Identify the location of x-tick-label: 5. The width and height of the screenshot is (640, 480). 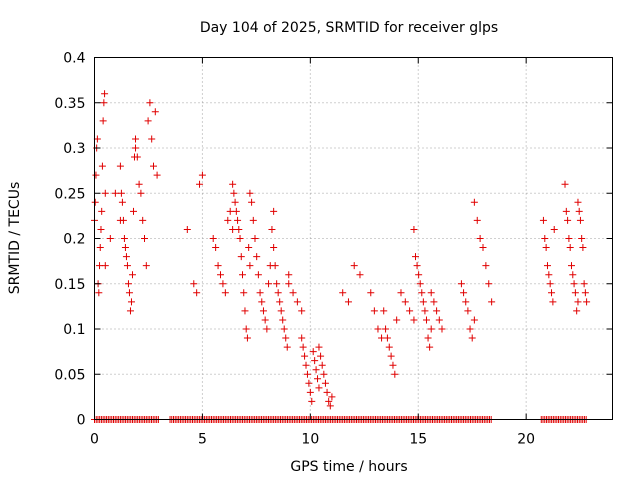
(202, 440).